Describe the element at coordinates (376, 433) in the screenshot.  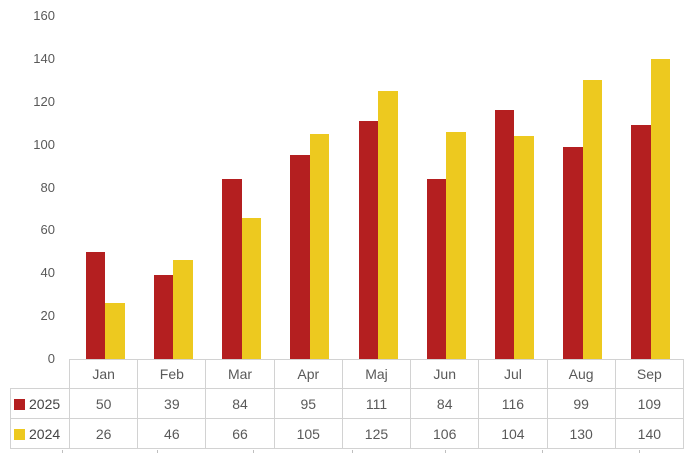
I see `table-value-2024-maj: 125` at that location.